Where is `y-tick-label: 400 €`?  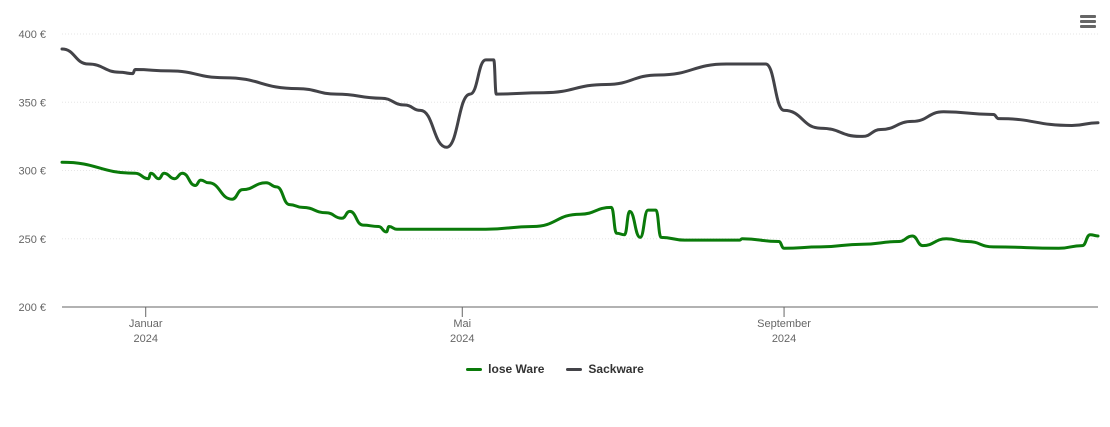 y-tick-label: 400 € is located at coordinates (32, 35).